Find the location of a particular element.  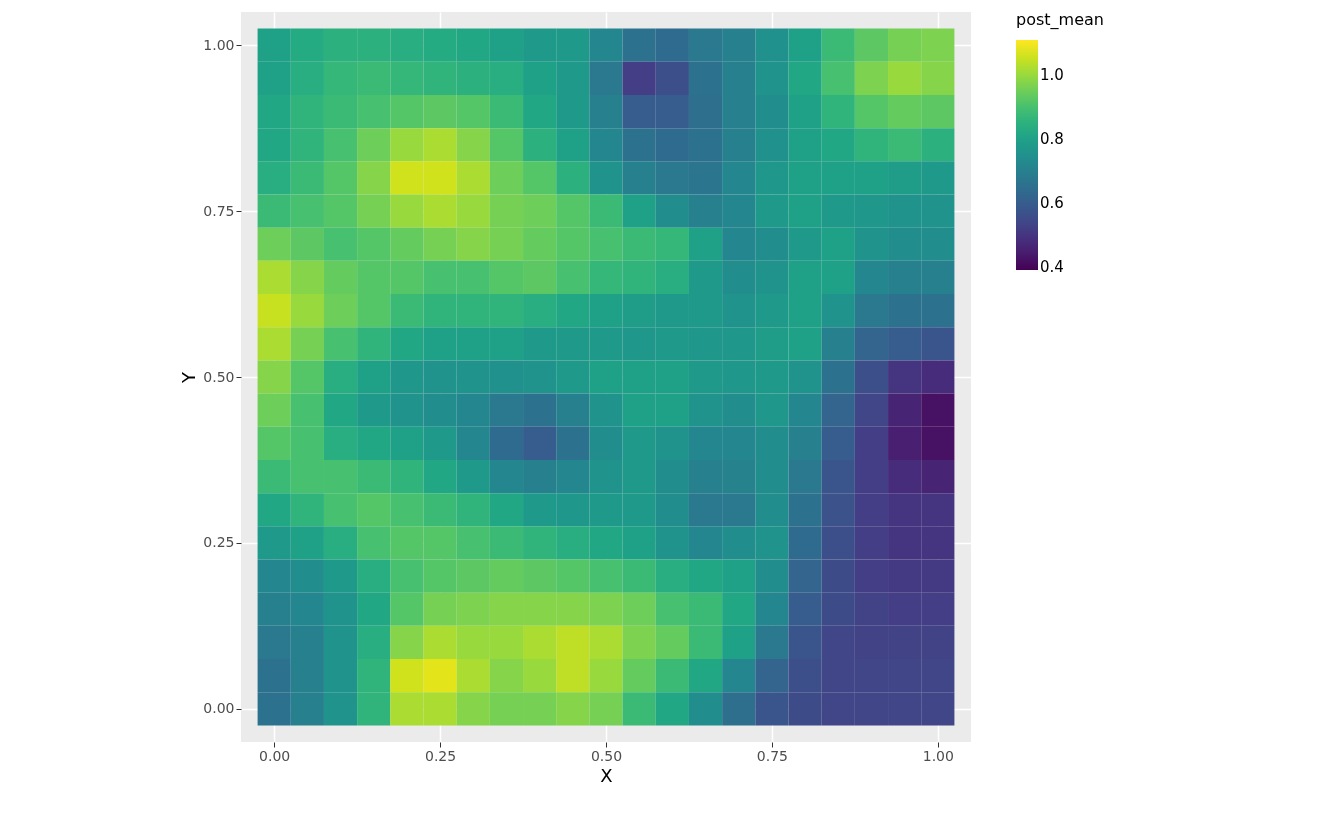

y-tick-label: 0.25 is located at coordinates (219, 542).